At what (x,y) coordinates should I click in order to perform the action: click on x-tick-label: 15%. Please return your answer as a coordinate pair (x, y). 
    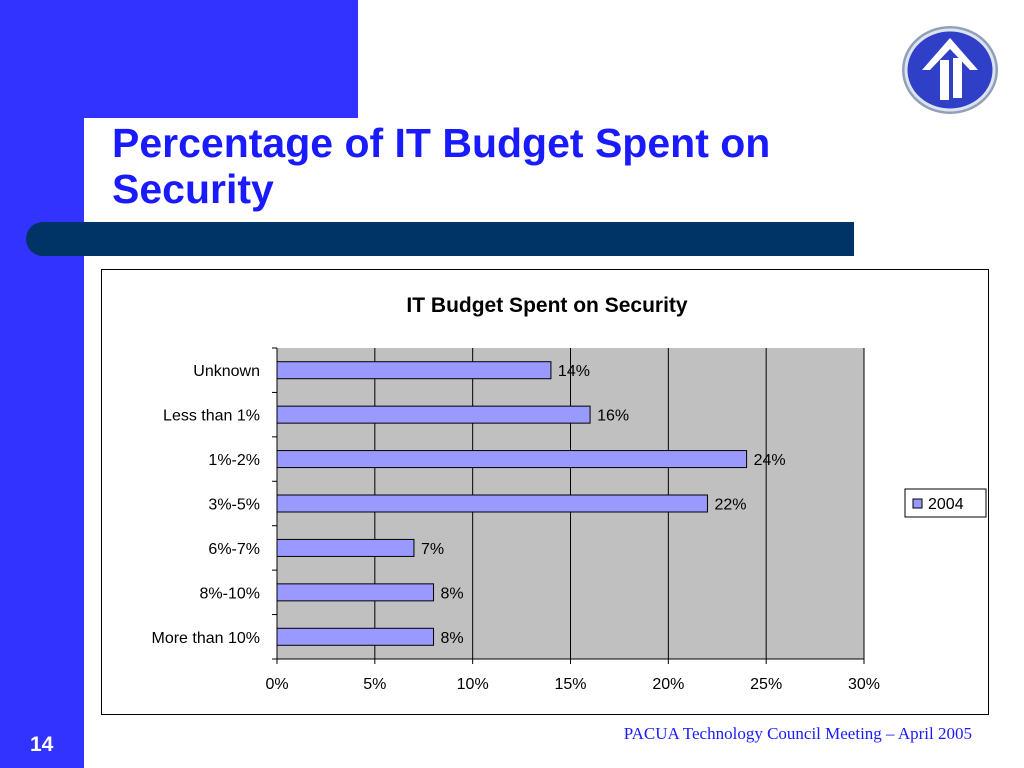
    Looking at the image, I should click on (570, 684).